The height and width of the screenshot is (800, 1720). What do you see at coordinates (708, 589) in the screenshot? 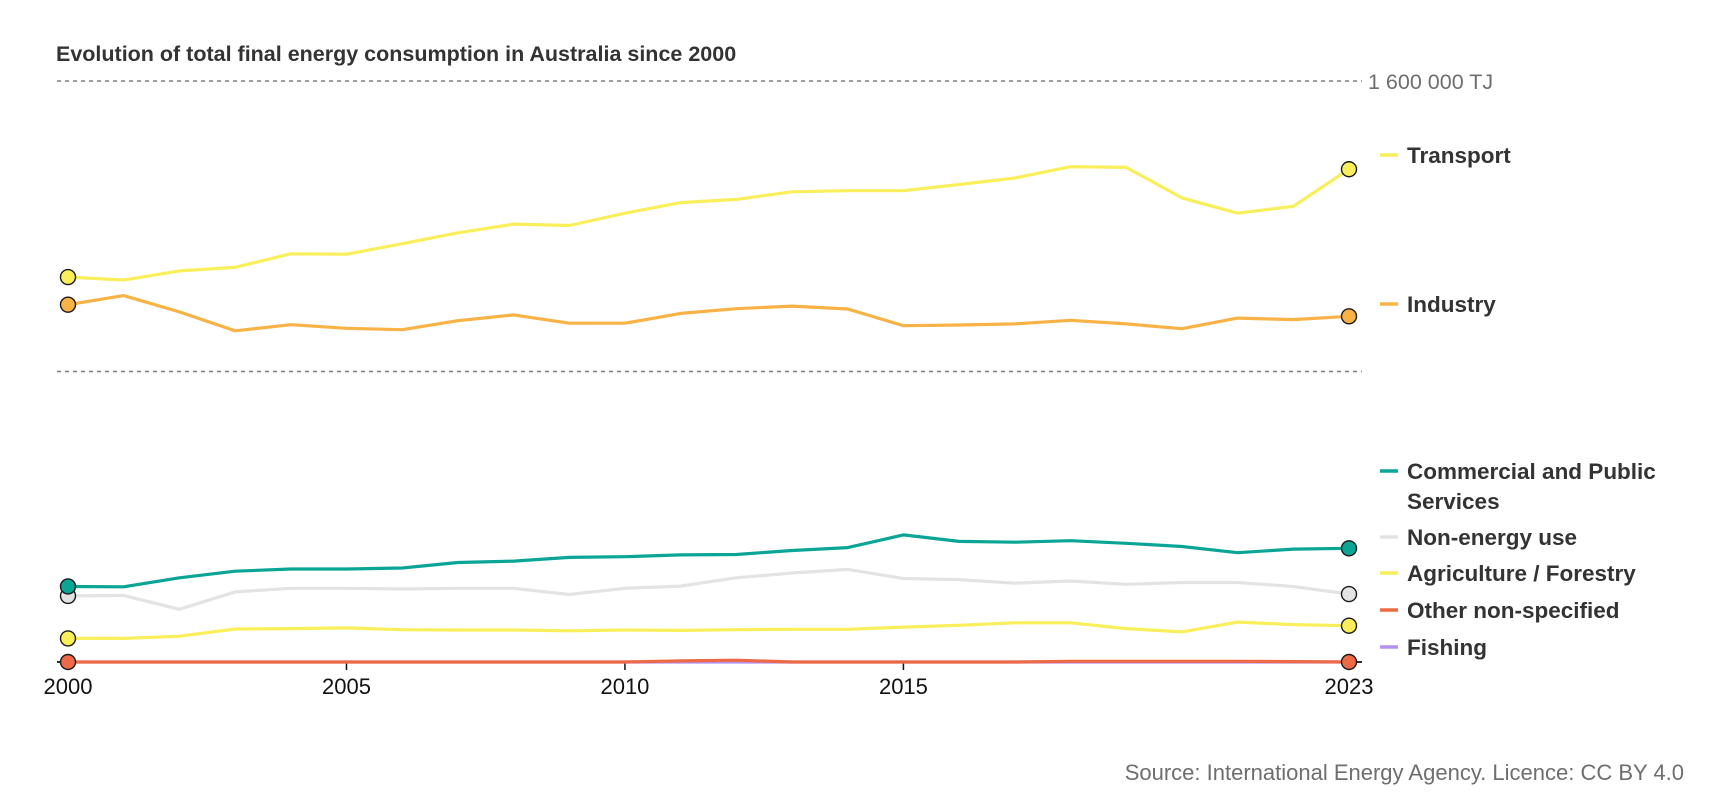
I see `series-line-non-energy-use` at bounding box center [708, 589].